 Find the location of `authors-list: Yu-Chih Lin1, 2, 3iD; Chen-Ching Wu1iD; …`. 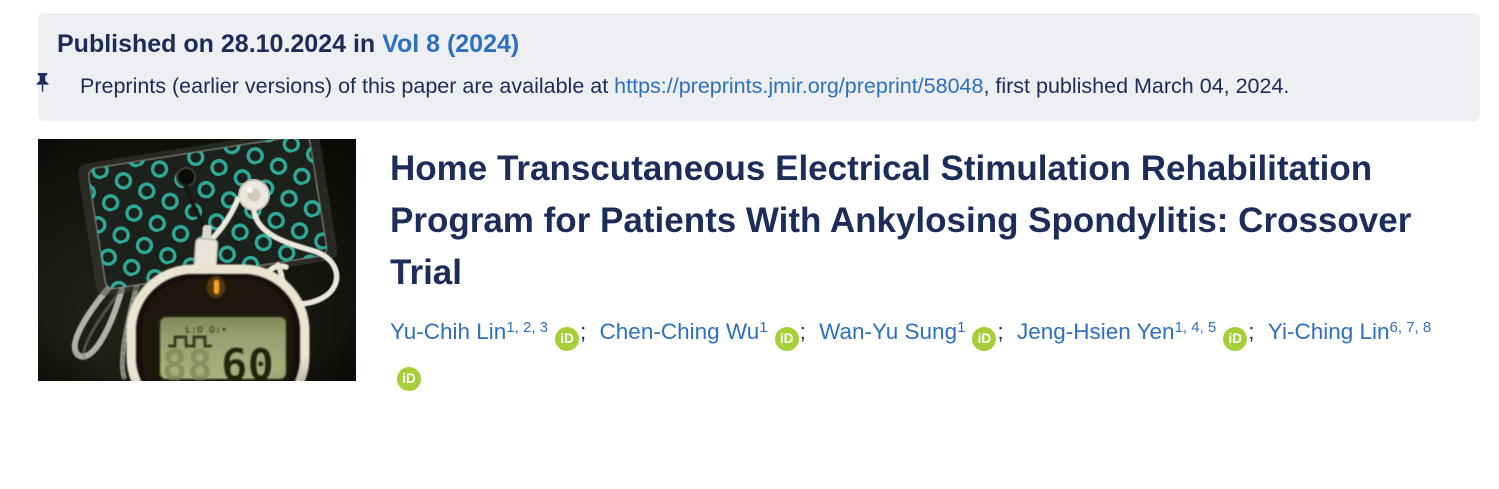

authors-list: Yu-Chih Lin1, 2, 3iD; Chen-Ching Wu1iD; … is located at coordinates (925, 352).